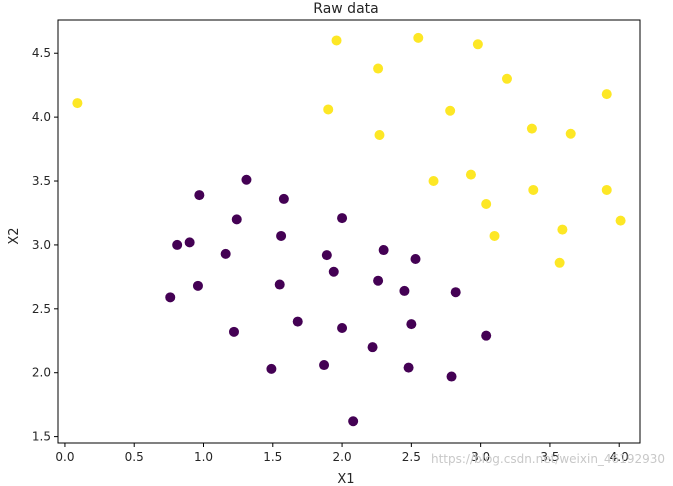 The height and width of the screenshot is (486, 673). I want to click on watermark: https://blog.csdn.net/weixin_46192930, so click(547, 459).